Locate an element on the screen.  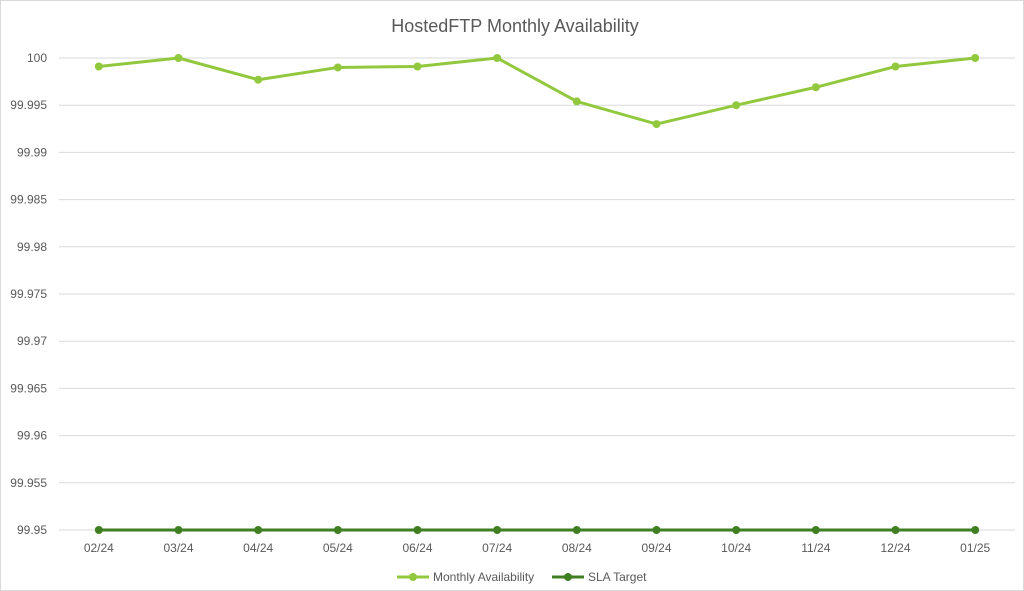
y-tick-label: 99.975 is located at coordinates (28, 294).